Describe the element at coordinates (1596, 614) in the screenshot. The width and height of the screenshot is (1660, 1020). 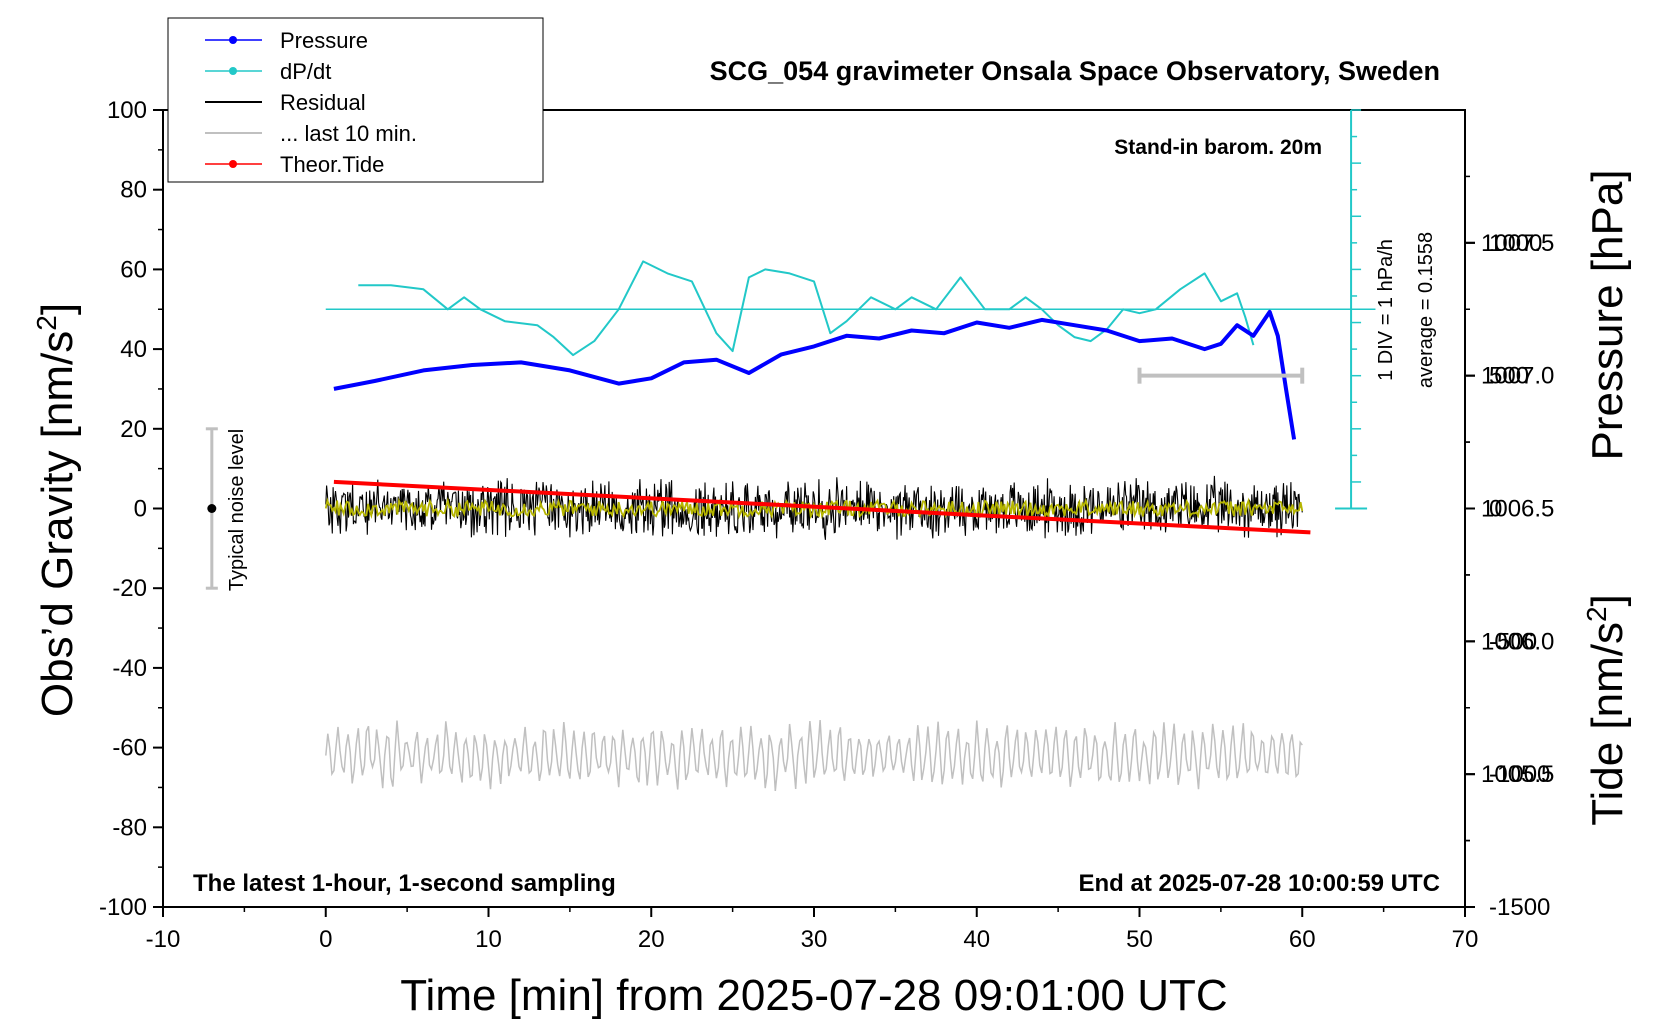
I see `tide-title-sup: 2` at that location.